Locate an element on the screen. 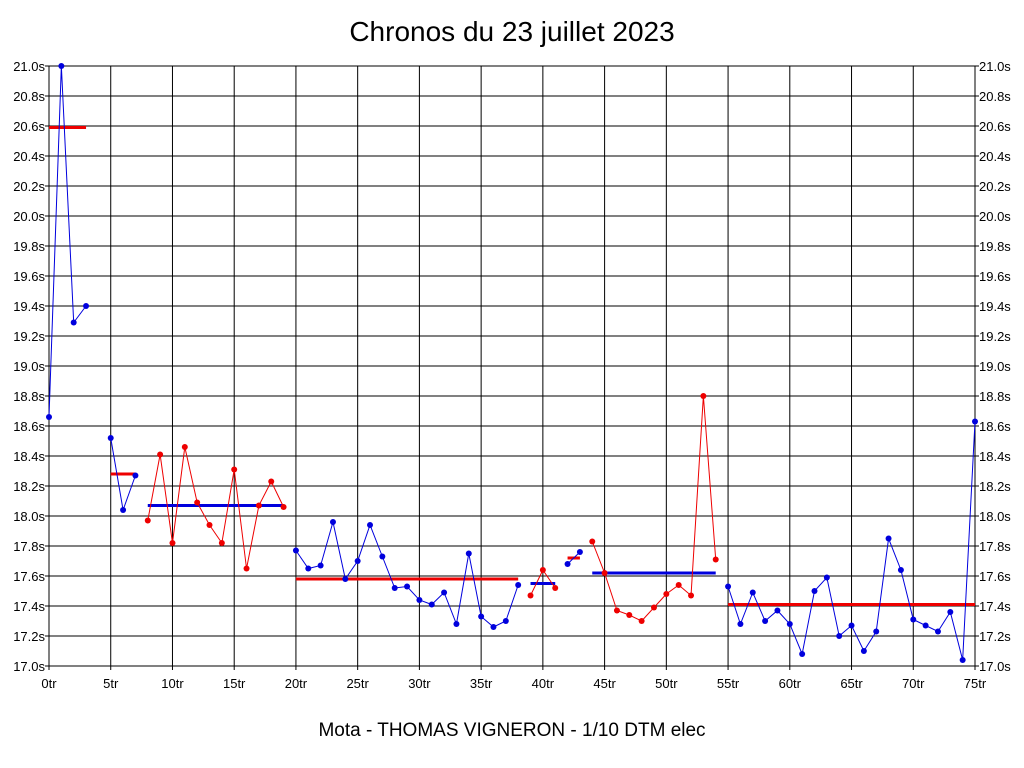 This screenshot has width=1024, height=768. y-tick-label-right: 19.6s is located at coordinates (995, 276).